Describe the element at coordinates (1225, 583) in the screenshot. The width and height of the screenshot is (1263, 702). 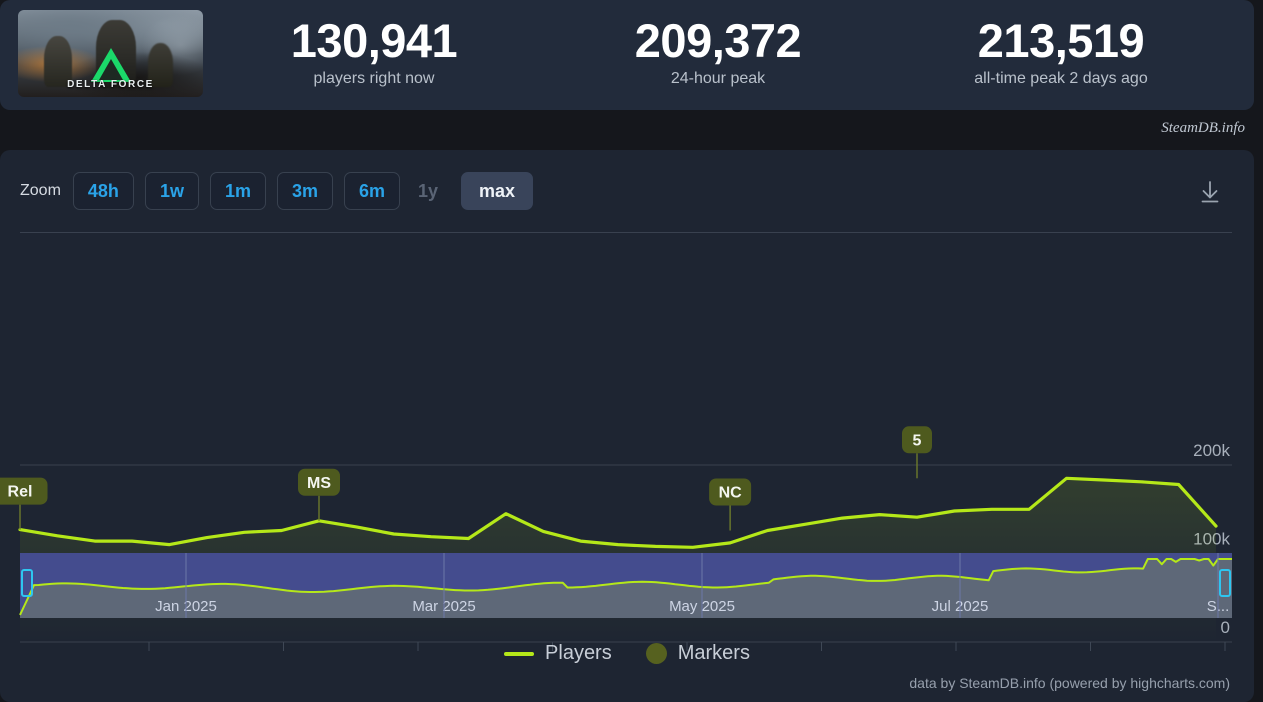
I see `navigator-handle-right` at that location.